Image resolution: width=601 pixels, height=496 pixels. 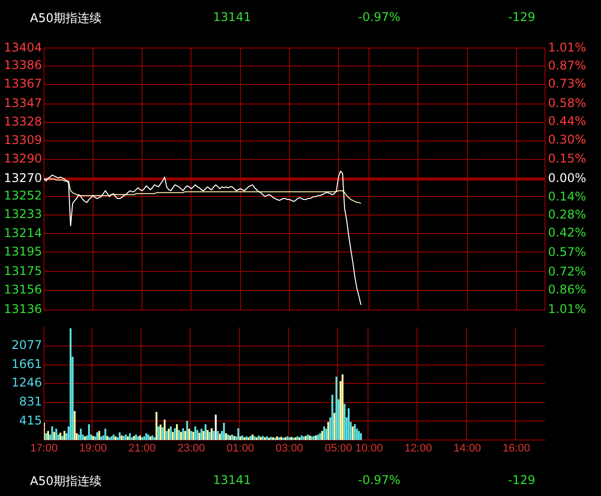 I want to click on y-tick-label: 13386, so click(x=23, y=65).